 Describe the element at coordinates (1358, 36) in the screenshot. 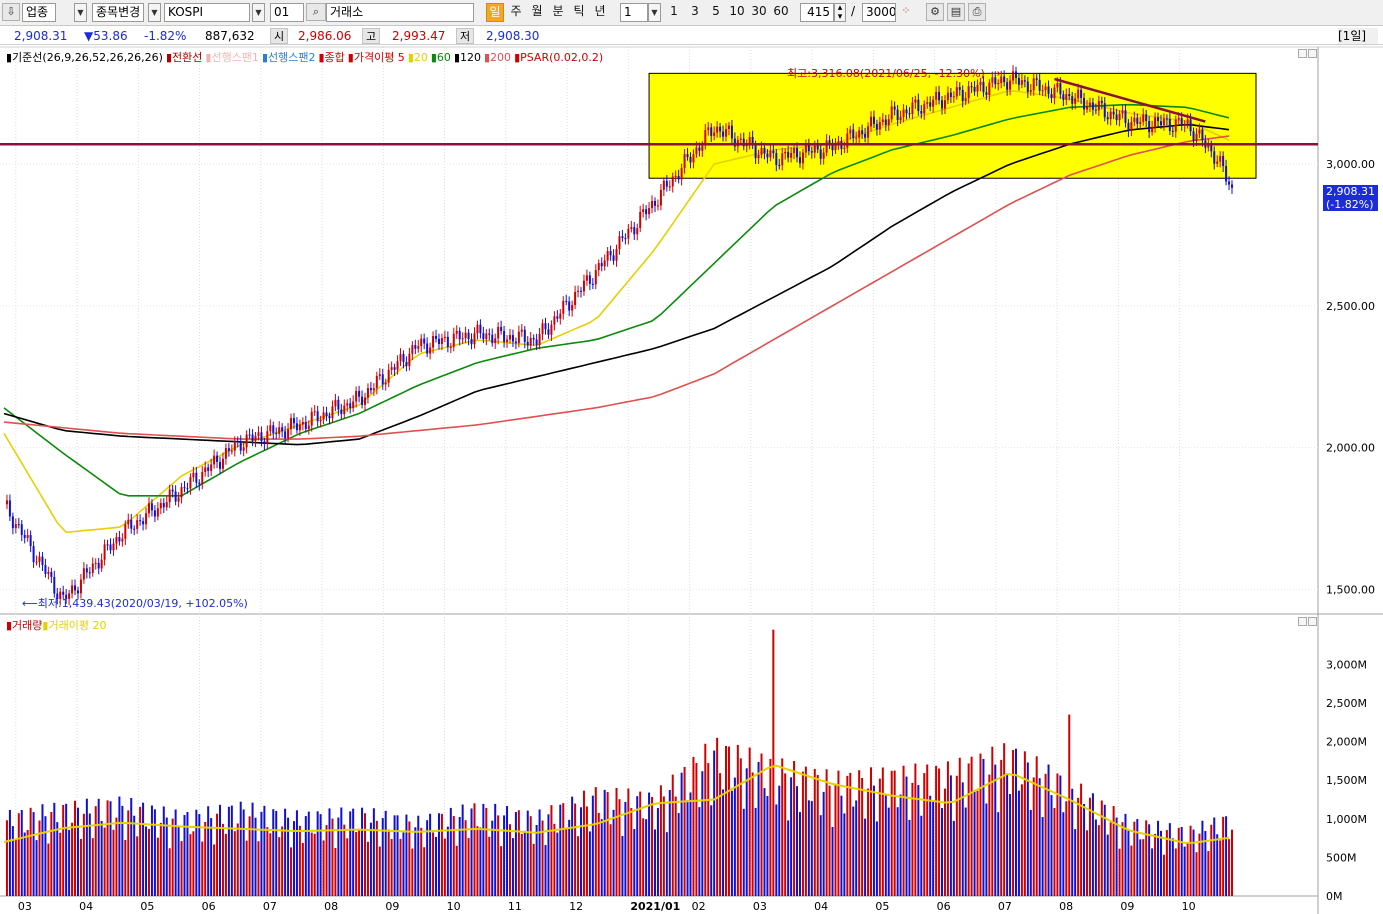

I see `period-badge: [1일]` at that location.